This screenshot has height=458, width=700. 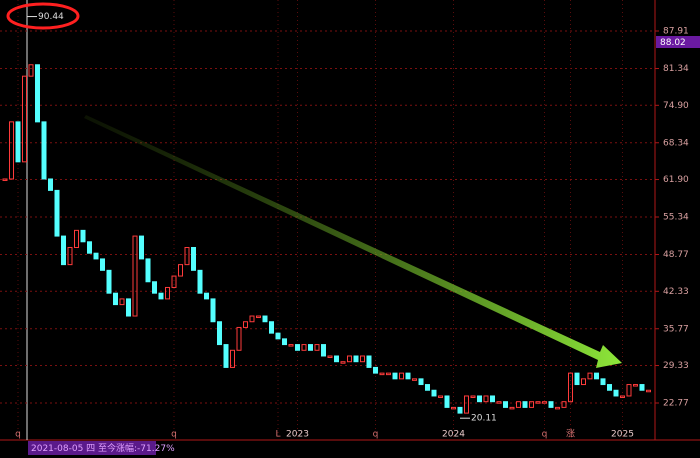 I want to click on x-tick-label: 2025, so click(x=622, y=435).